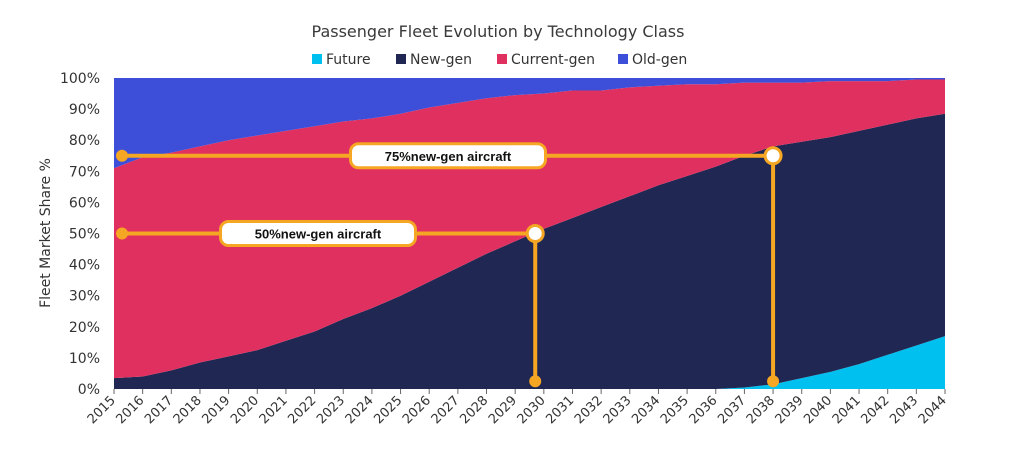 The width and height of the screenshot is (1024, 471). What do you see at coordinates (529, 362) in the screenshot?
I see `area-future` at bounding box center [529, 362].